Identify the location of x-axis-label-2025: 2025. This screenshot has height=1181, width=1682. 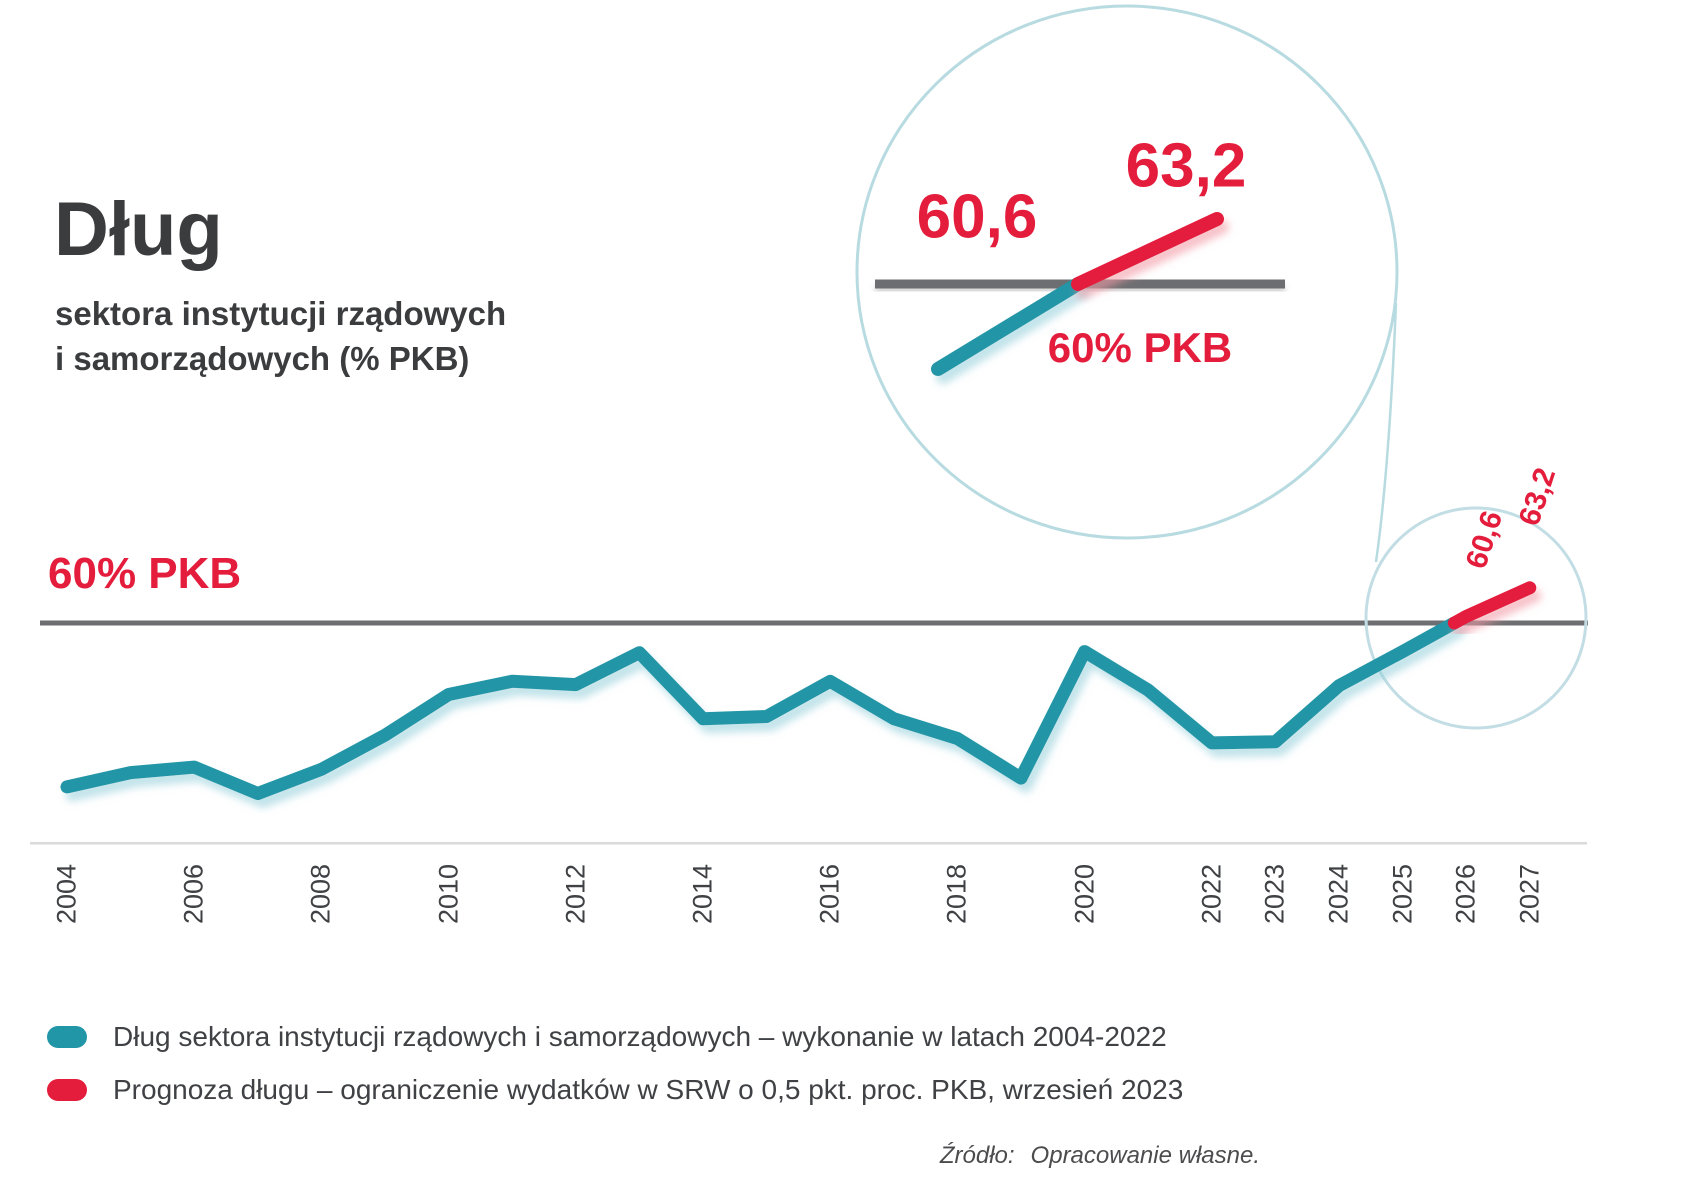
(1402, 894).